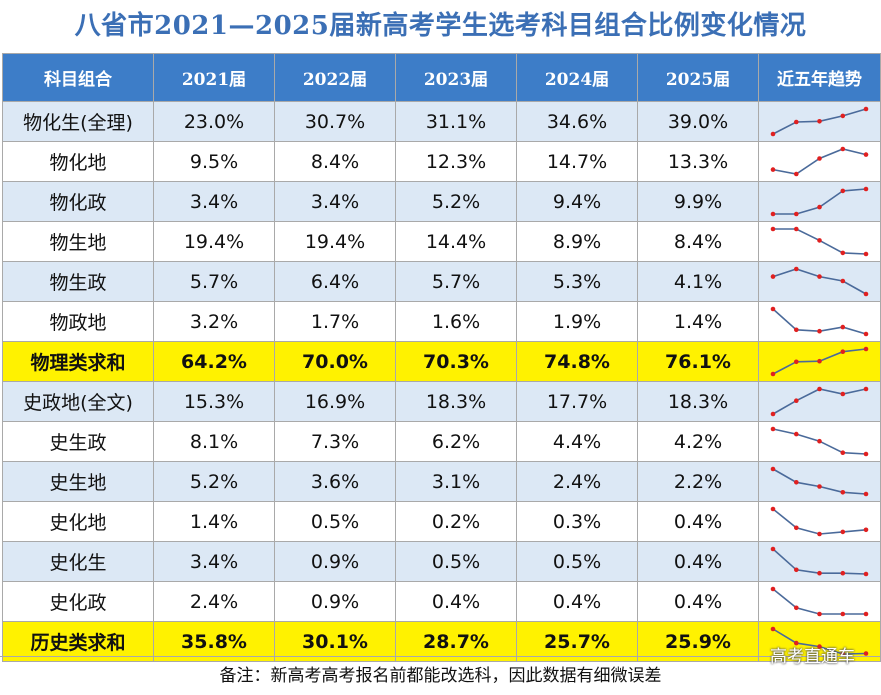 The height and width of the screenshot is (695, 881). What do you see at coordinates (456, 321) in the screenshot?
I see `value-cell: 1.6%` at bounding box center [456, 321].